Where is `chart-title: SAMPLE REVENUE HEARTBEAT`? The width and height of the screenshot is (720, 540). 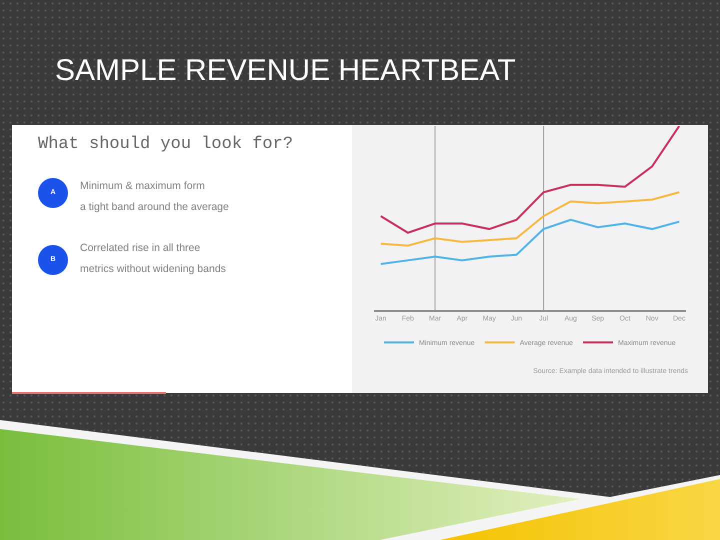
chart-title: SAMPLE REVENUE HEARTBEAT is located at coordinates (285, 71).